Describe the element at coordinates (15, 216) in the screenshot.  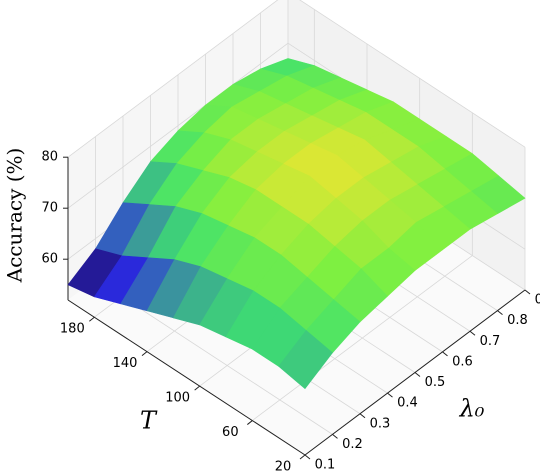
I see `z-axis-label: Accuracy (%)` at that location.